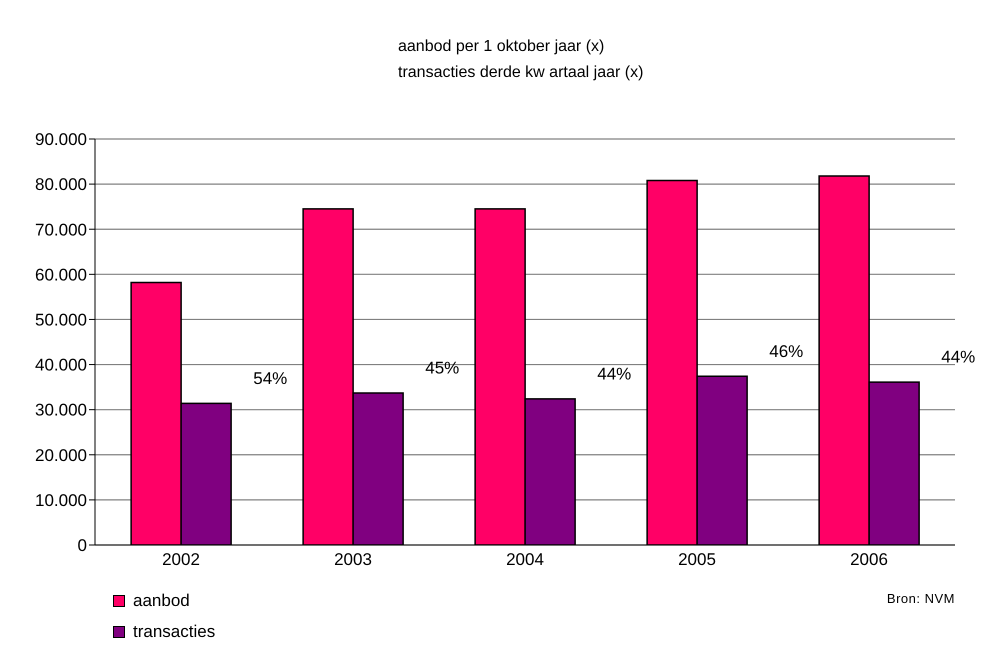 This screenshot has width=985, height=666. What do you see at coordinates (353, 560) in the screenshot?
I see `x-tick-label: 2003` at bounding box center [353, 560].